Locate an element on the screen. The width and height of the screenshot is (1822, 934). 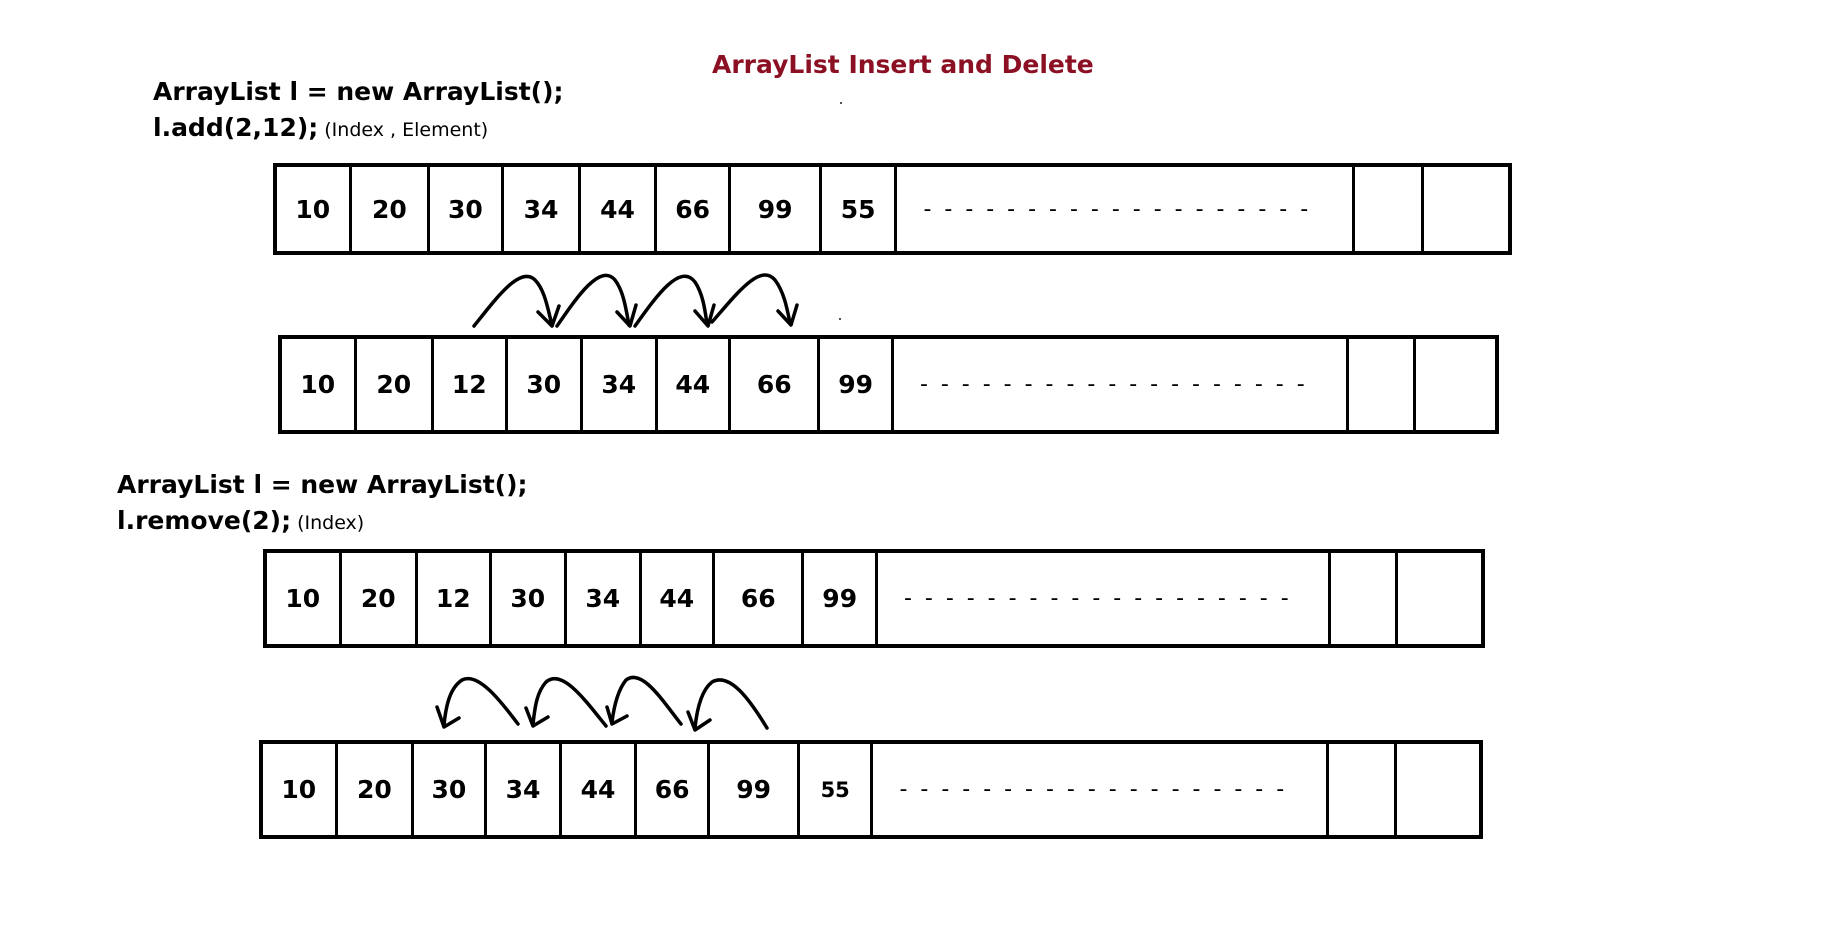
remove-call: l.remove(2); is located at coordinates (204, 520).